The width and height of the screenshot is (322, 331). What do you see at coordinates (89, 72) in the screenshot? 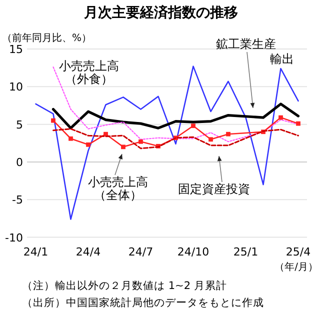
I see `series-label: 小売売上高（外食）` at bounding box center [89, 72].